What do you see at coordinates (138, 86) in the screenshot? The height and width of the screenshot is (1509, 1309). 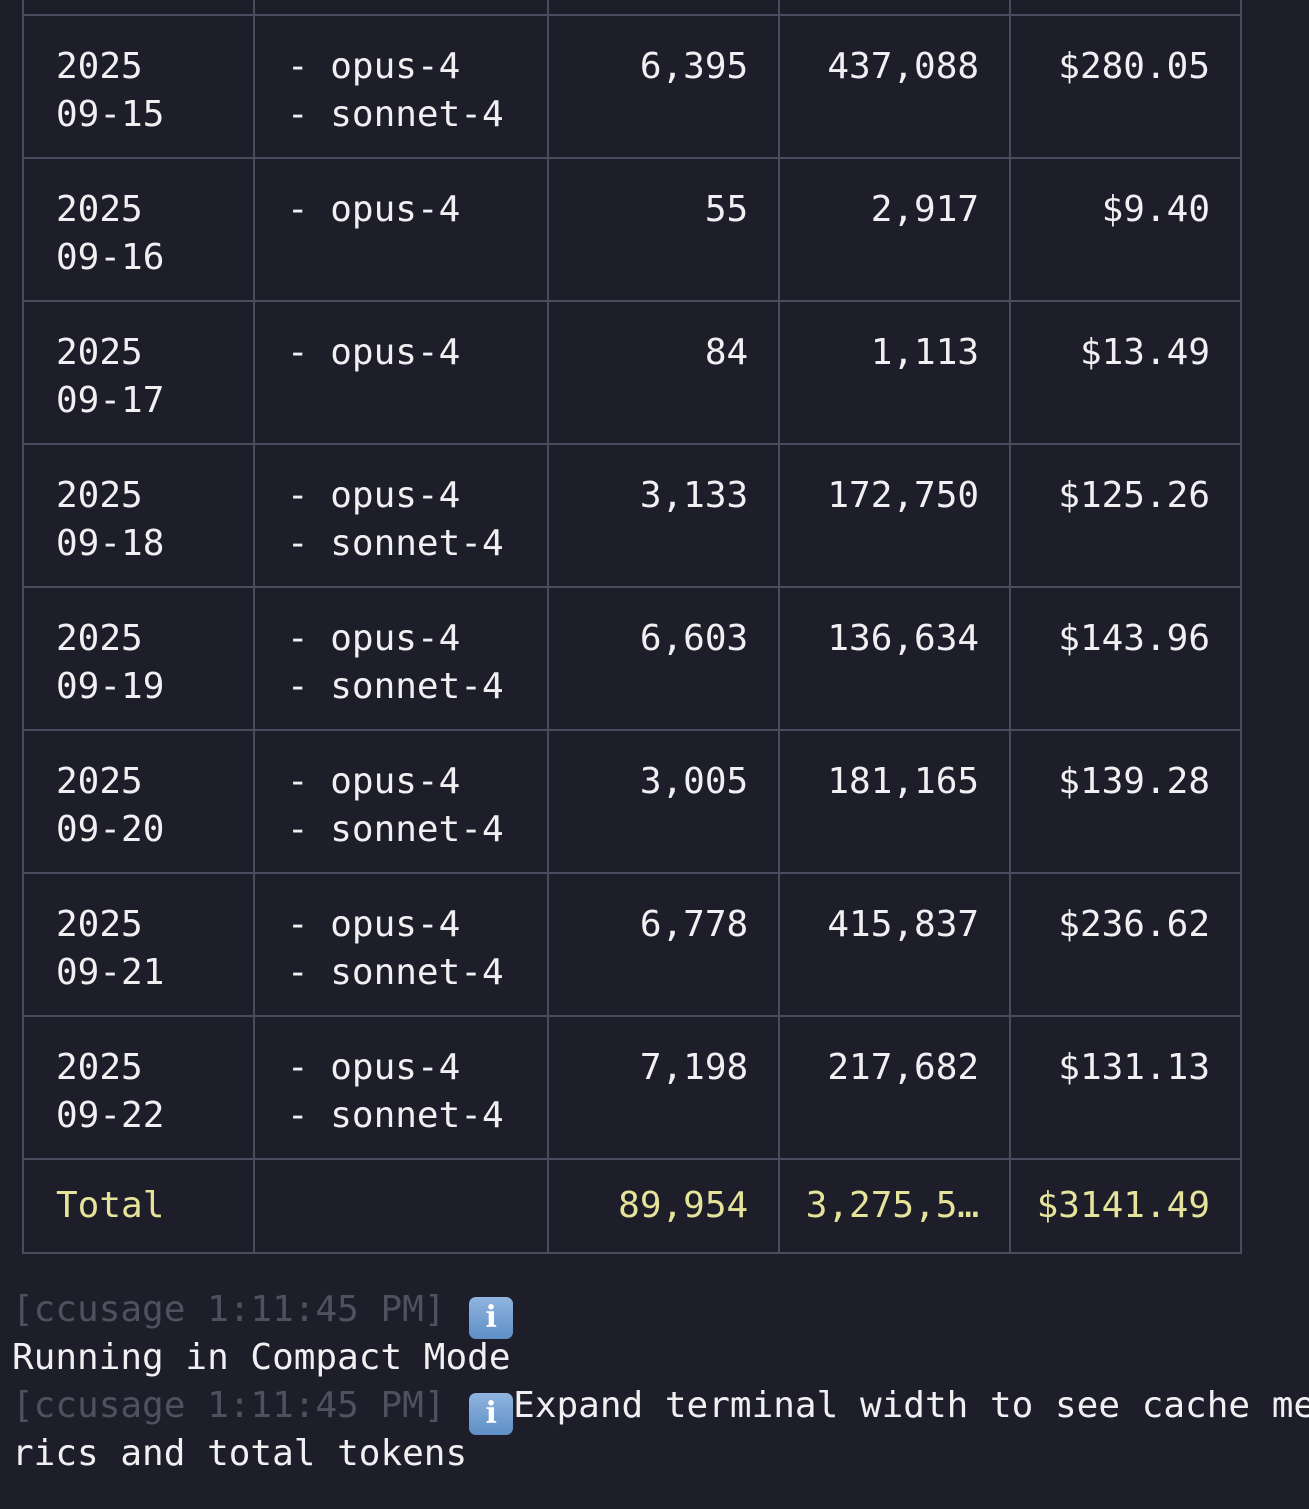 I see `date-cell: 2025 09-15` at bounding box center [138, 86].